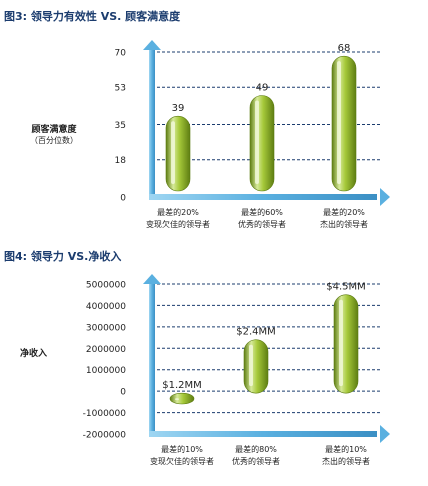  Describe the element at coordinates (63, 256) in the screenshot. I see `chart-2-title: 图4: 领导力 VS.净收入` at that location.